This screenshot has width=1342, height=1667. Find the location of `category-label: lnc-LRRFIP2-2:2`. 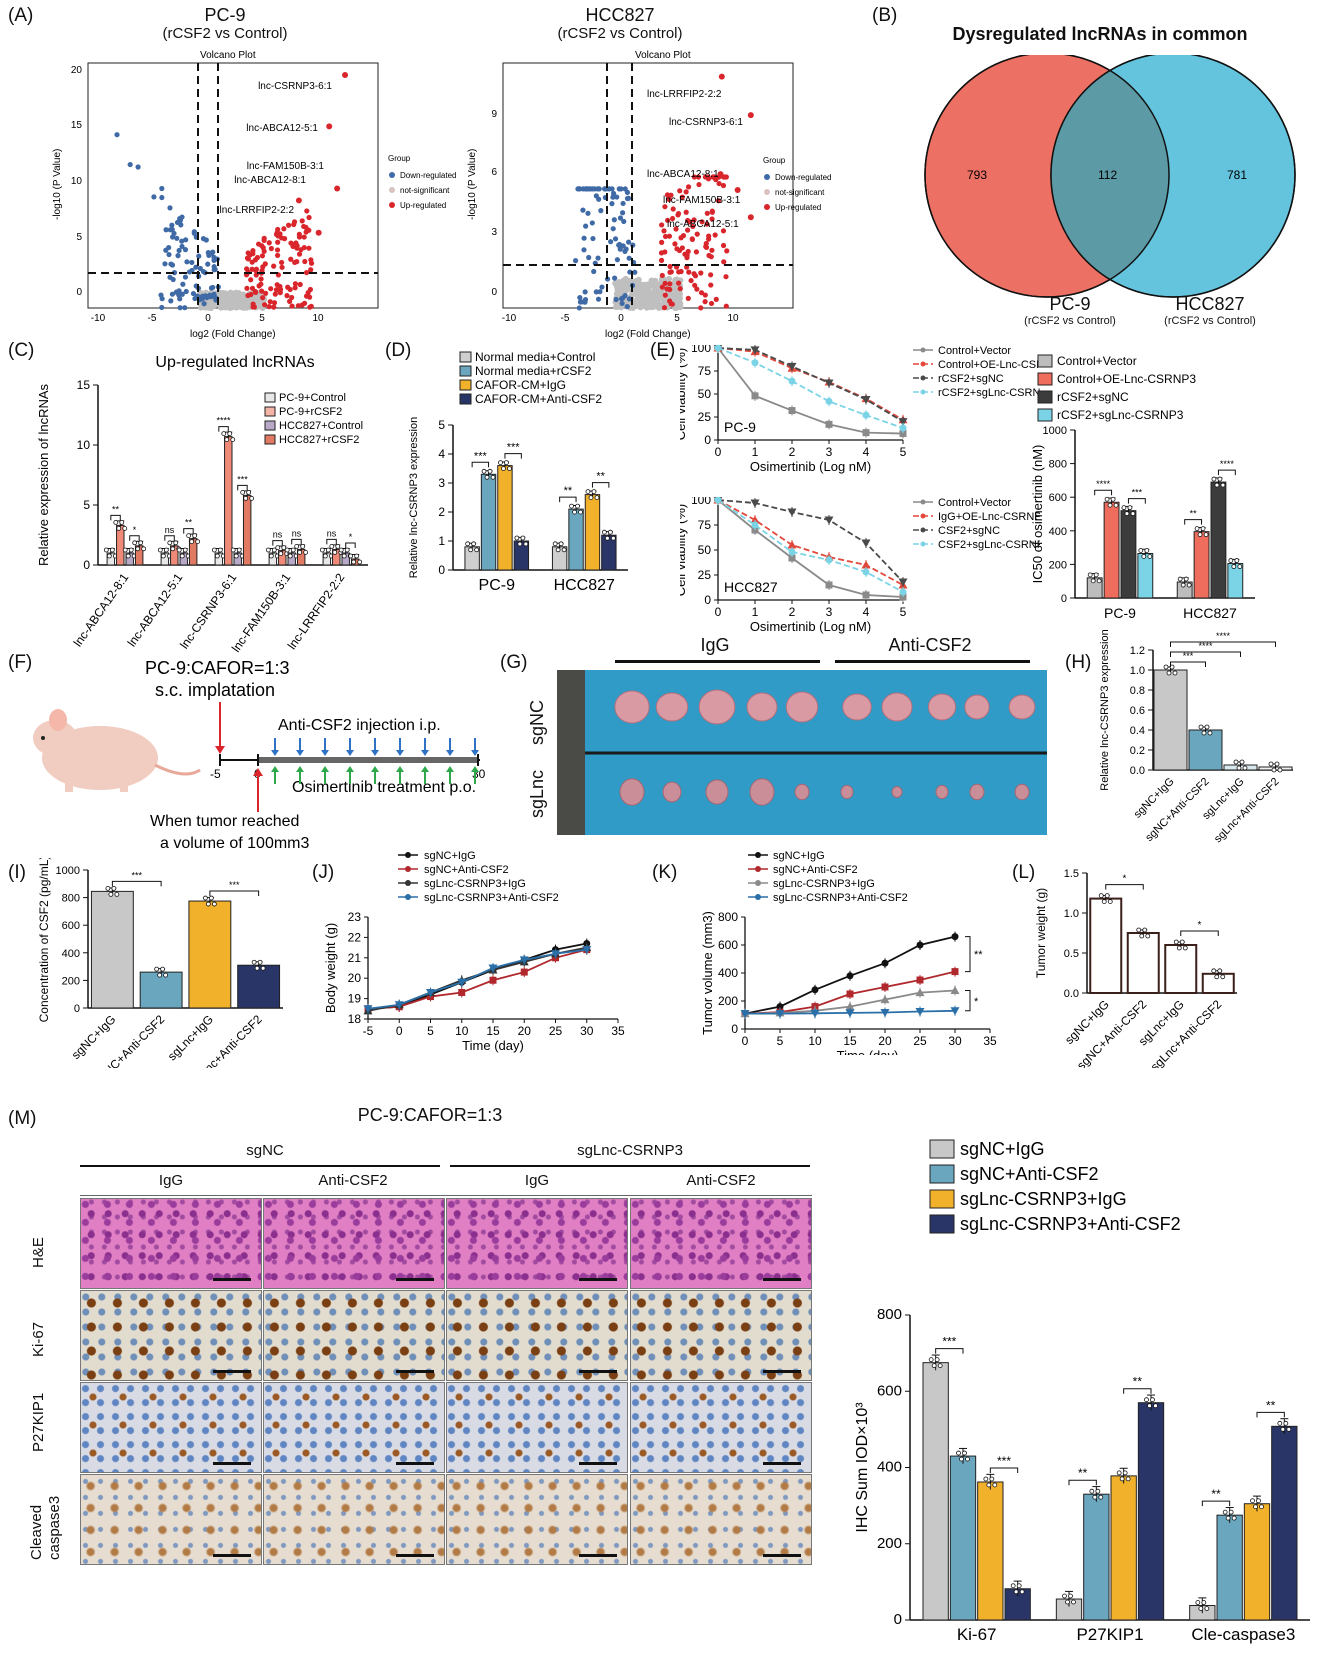

category-label: lnc-LRRFIP2-2:2 is located at coordinates (316, 610).